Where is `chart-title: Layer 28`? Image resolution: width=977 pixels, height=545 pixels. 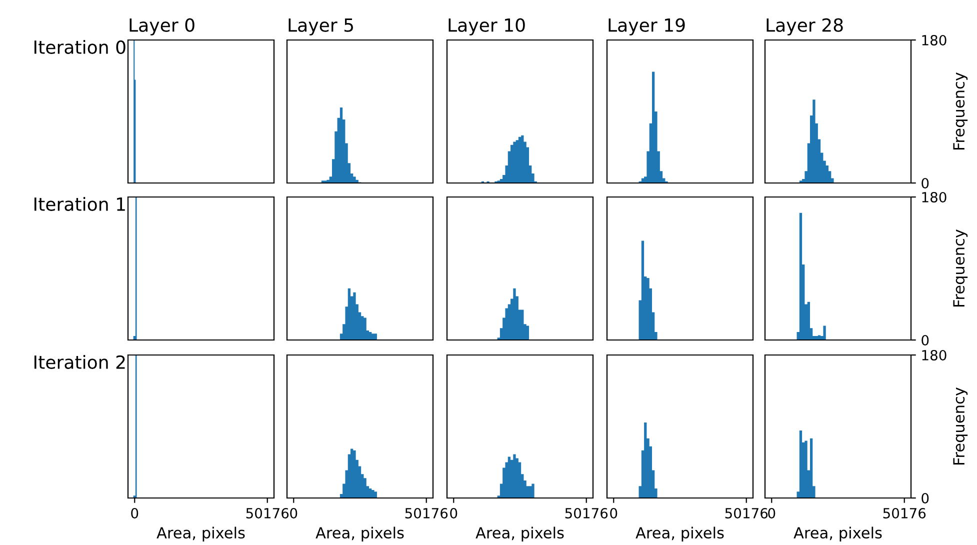 chart-title: Layer 28 is located at coordinates (804, 27).